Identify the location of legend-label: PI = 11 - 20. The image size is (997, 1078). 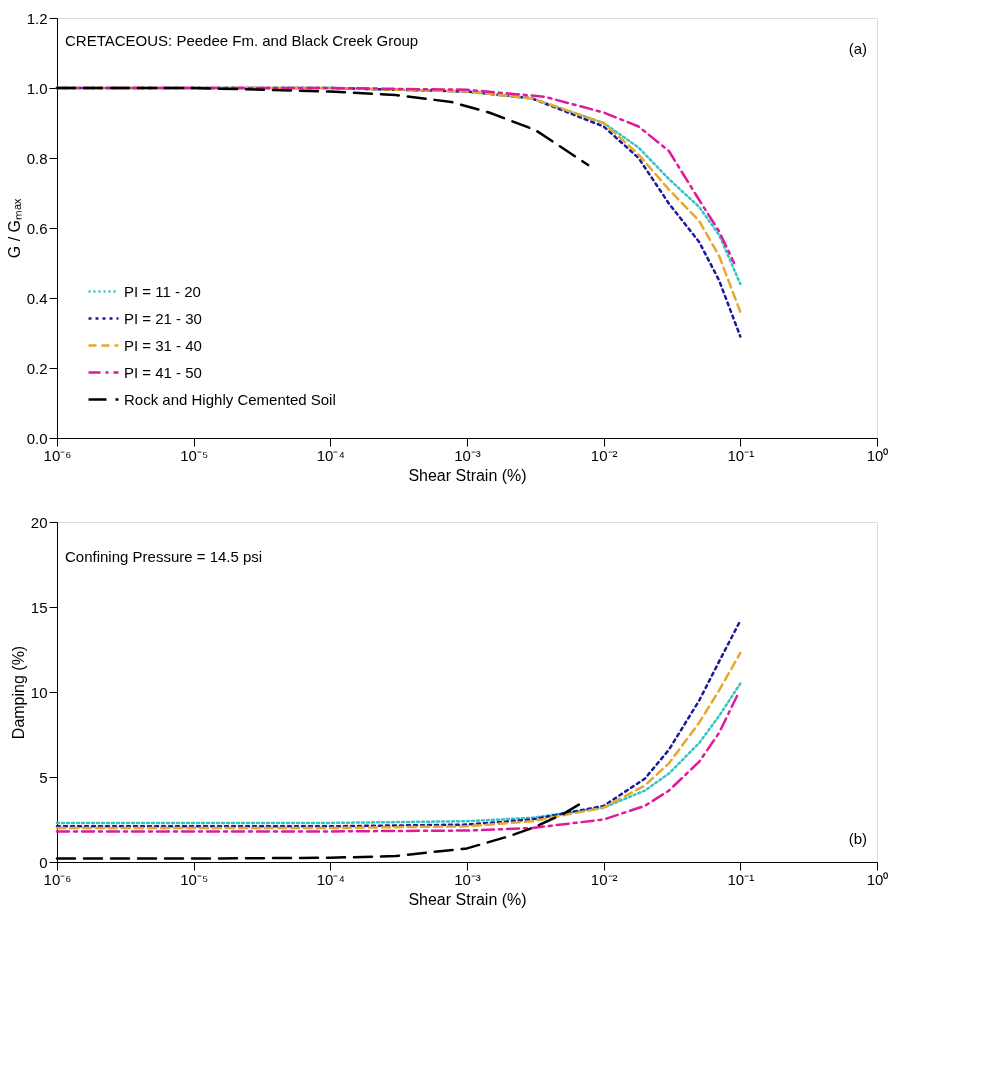
(162, 291).